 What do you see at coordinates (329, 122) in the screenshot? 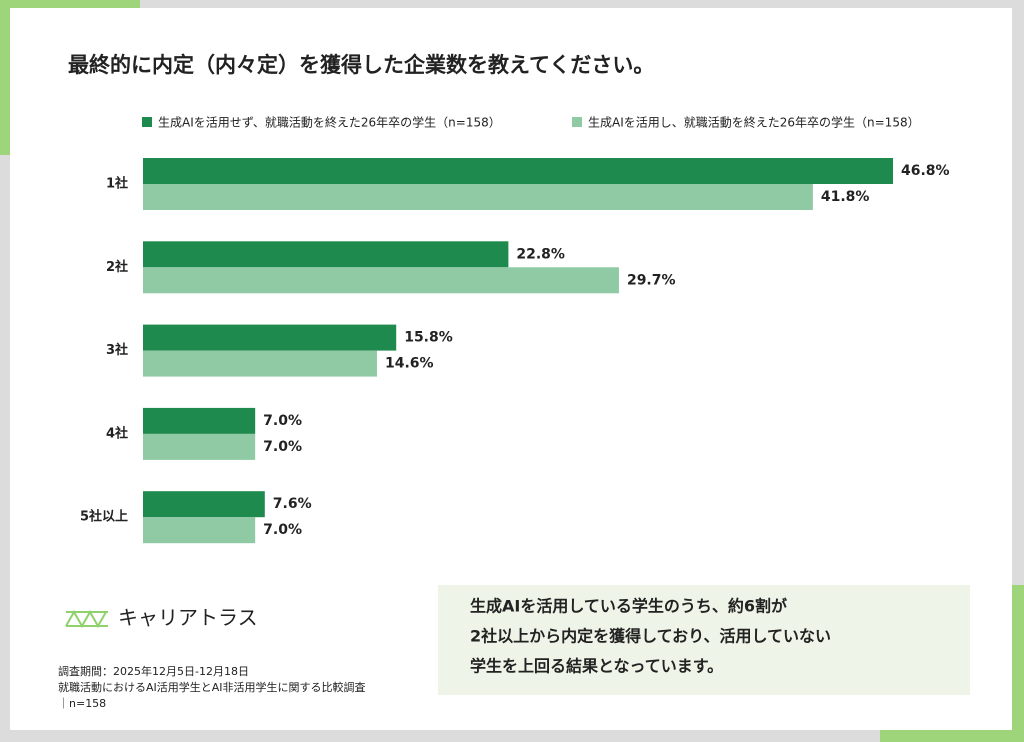
I see `legend-label: 生成AIを活用せず、就職活動を終えた26年卒の学生（n=158）` at bounding box center [329, 122].